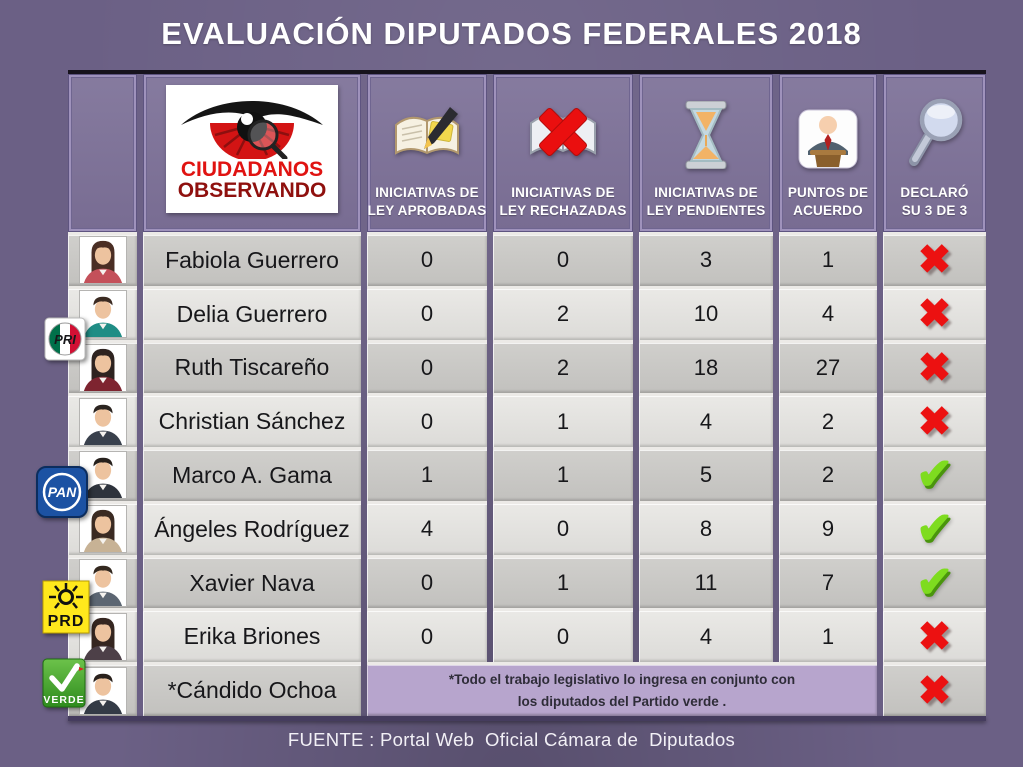 The image size is (1023, 767). What do you see at coordinates (934, 201) in the screenshot?
I see `header-label-declaro: DECLARÓ SU 3 DE 3` at bounding box center [934, 201].